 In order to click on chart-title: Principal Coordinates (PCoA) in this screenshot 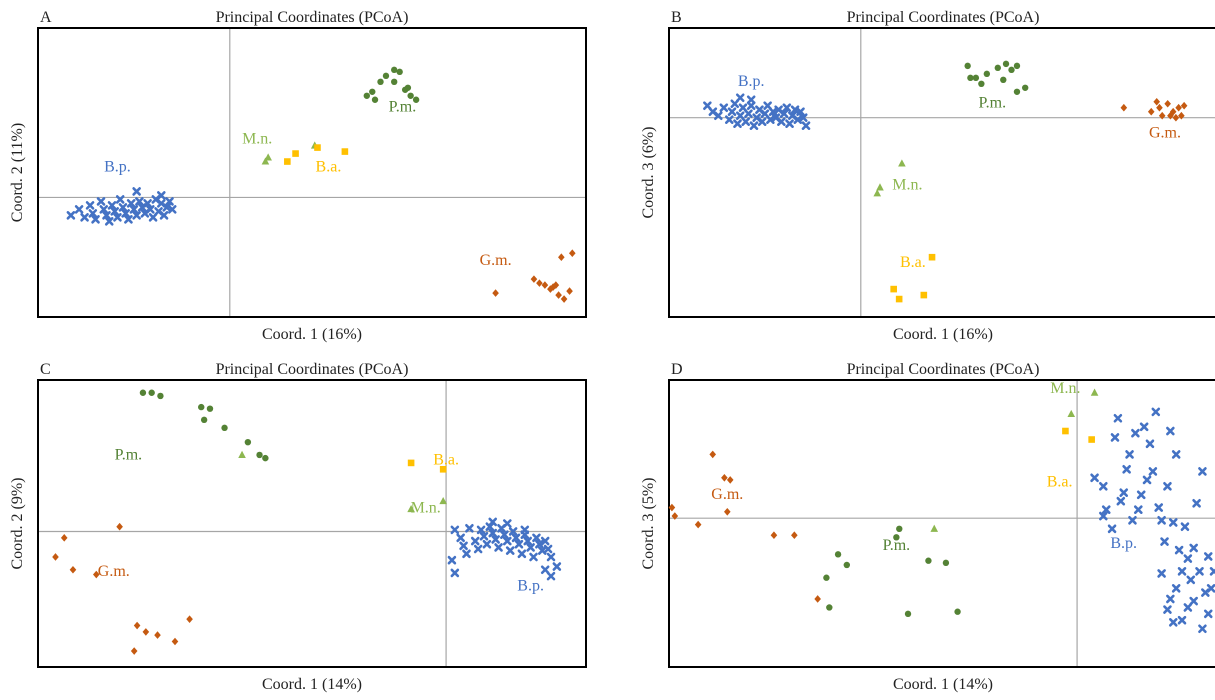, I will do `click(312, 369)`.